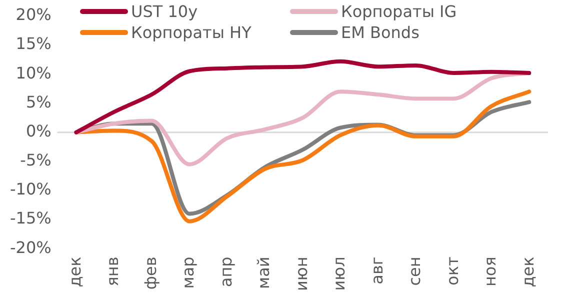 The height and width of the screenshot is (299, 562). I want to click on x-tick-label: май, so click(264, 272).